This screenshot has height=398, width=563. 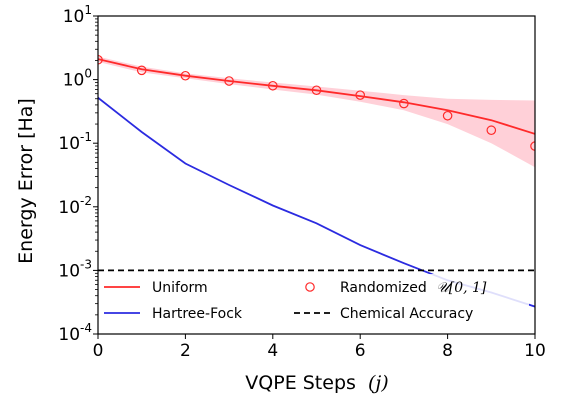 I want to click on legend-label-randomized-symbol: 𝒰[0, 1], so click(x=461, y=288).